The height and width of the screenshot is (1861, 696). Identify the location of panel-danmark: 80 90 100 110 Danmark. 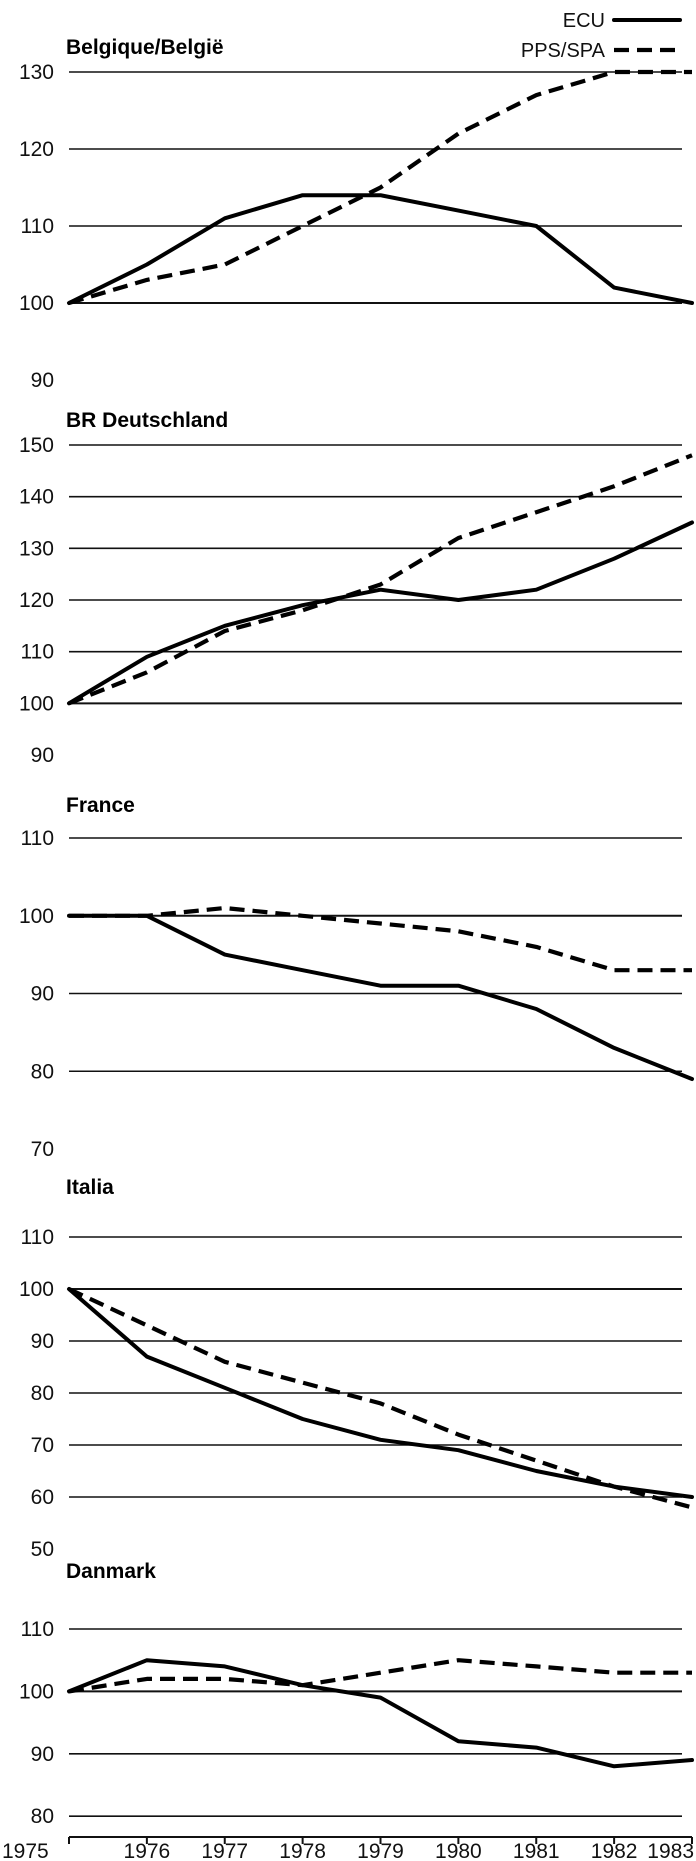
(356, 1694).